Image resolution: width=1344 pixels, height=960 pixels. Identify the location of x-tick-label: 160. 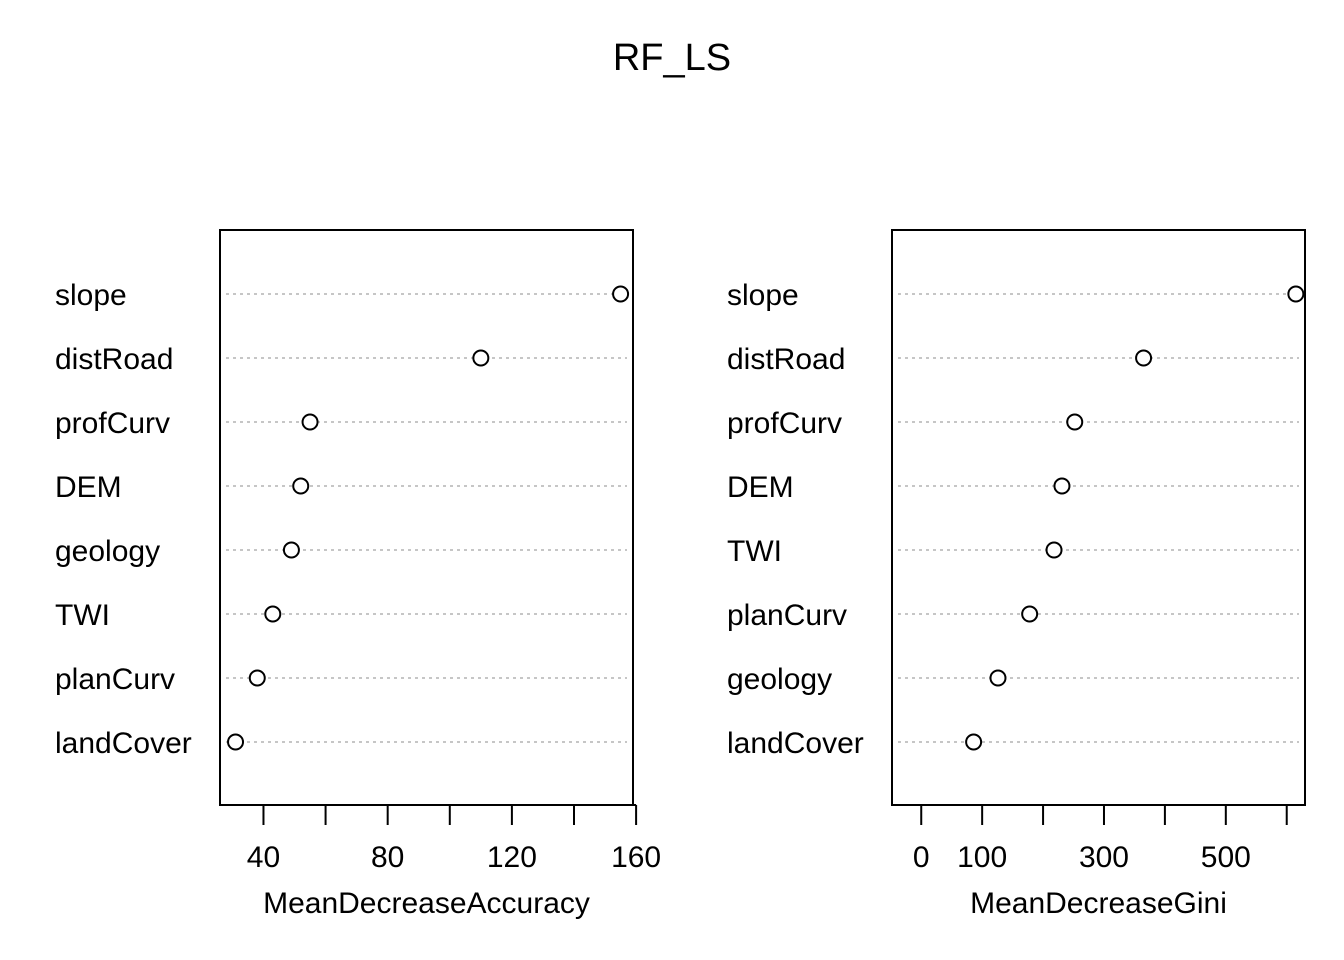
(636, 857).